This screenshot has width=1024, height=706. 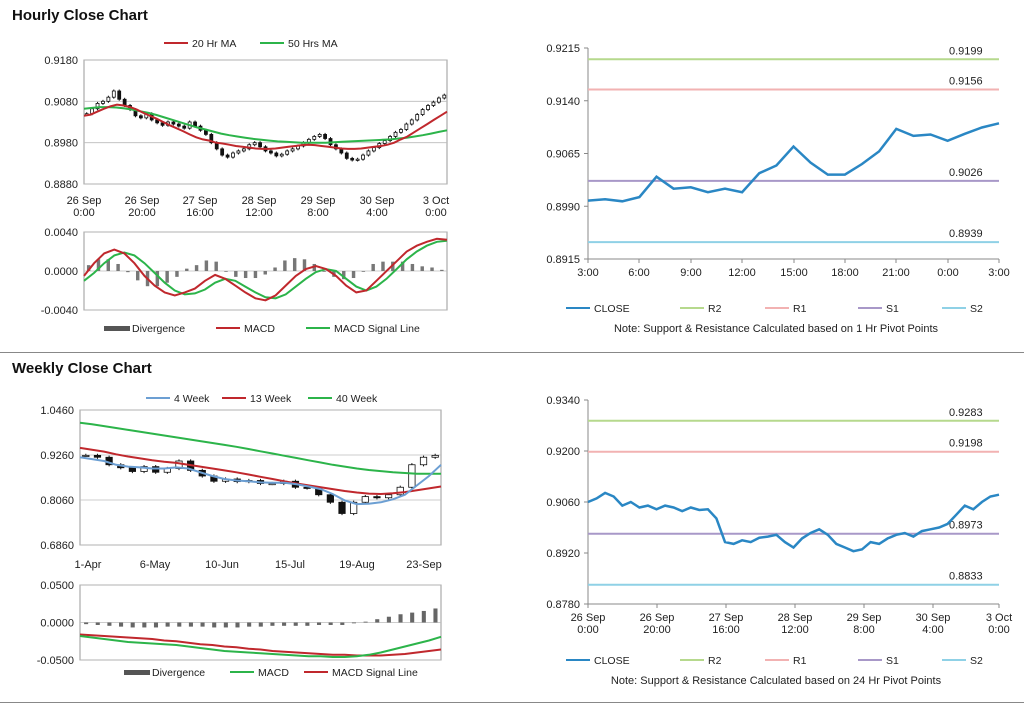 What do you see at coordinates (259, 207) in the screenshot?
I see `hourly-price-x-tick-label: 28 Sep 12:00` at bounding box center [259, 207].